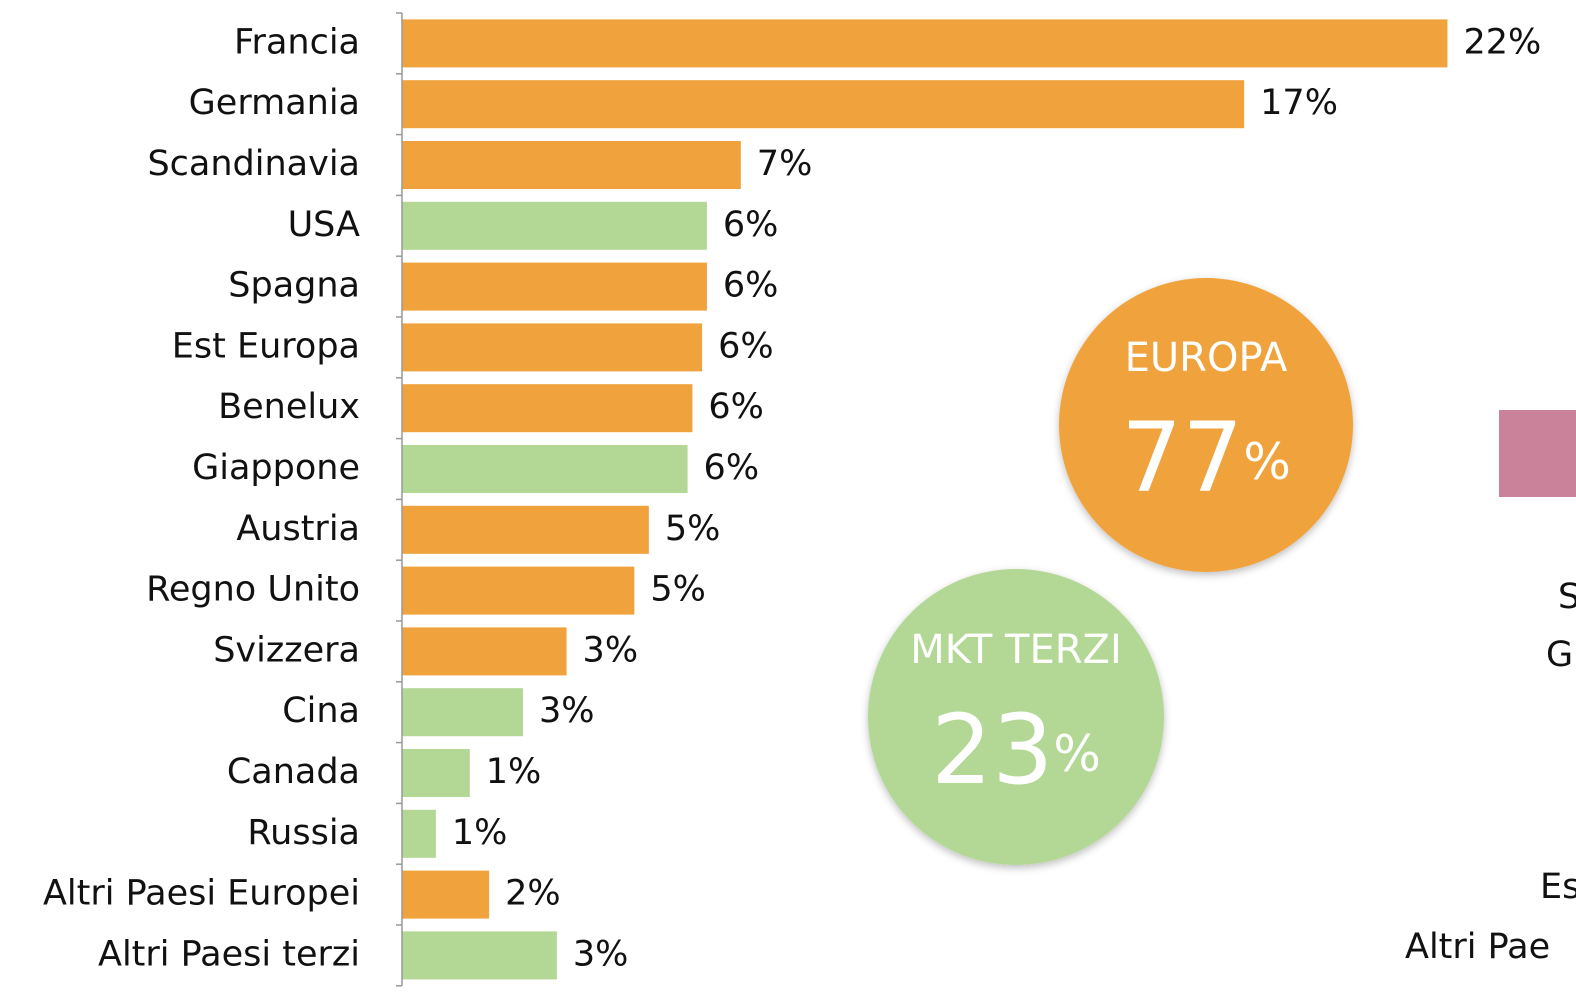  Describe the element at coordinates (321, 711) in the screenshot. I see `y-tick-label: Cina` at that location.